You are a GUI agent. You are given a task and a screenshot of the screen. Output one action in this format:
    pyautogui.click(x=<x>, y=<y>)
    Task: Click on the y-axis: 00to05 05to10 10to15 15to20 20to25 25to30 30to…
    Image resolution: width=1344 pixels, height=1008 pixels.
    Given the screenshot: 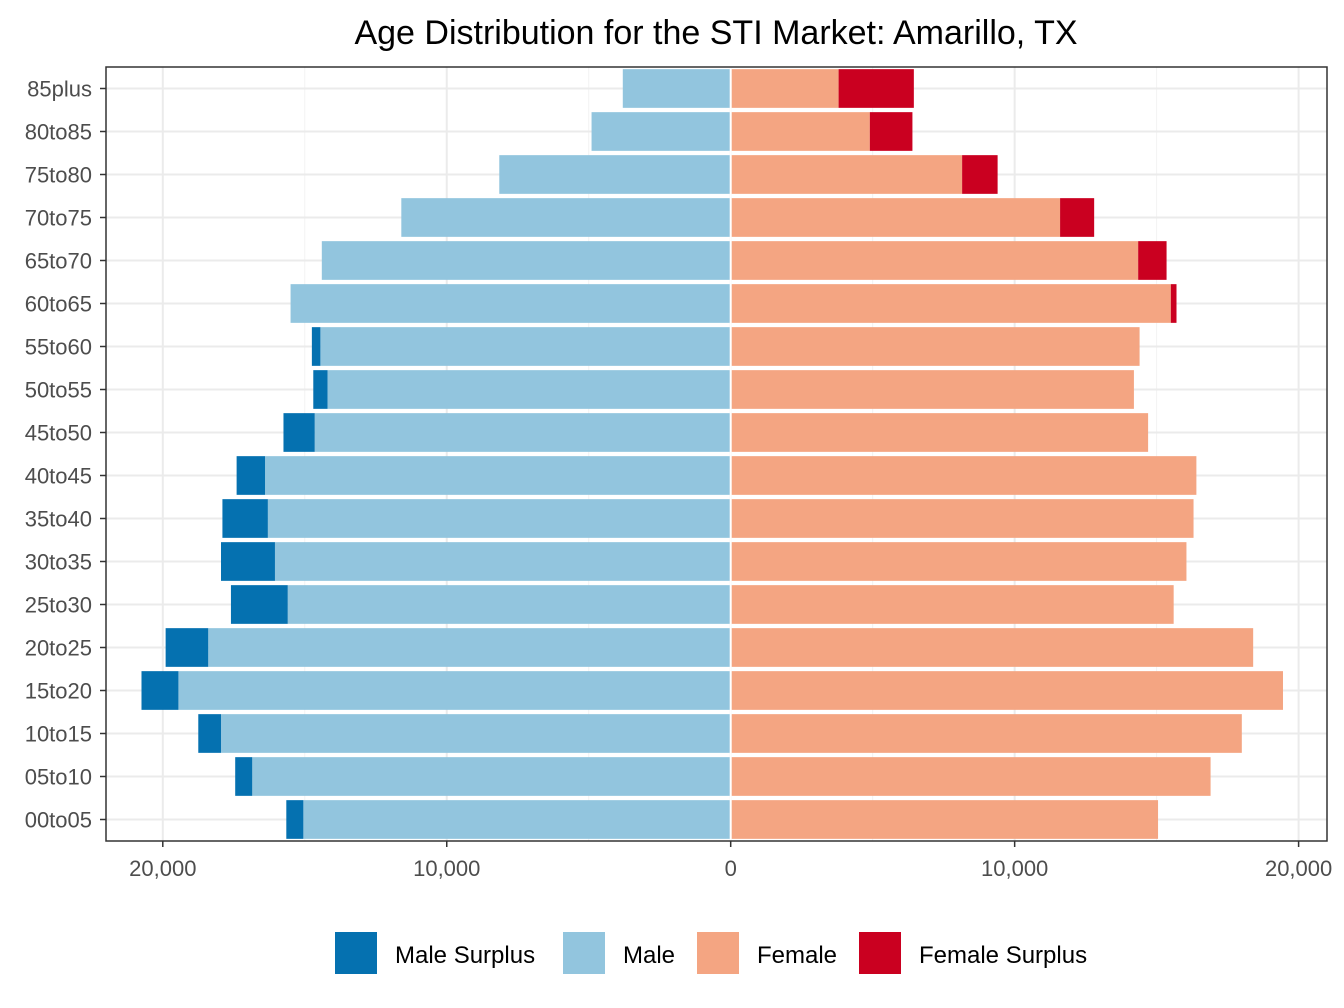 What is the action you would take?
    pyautogui.click(x=65, y=455)
    